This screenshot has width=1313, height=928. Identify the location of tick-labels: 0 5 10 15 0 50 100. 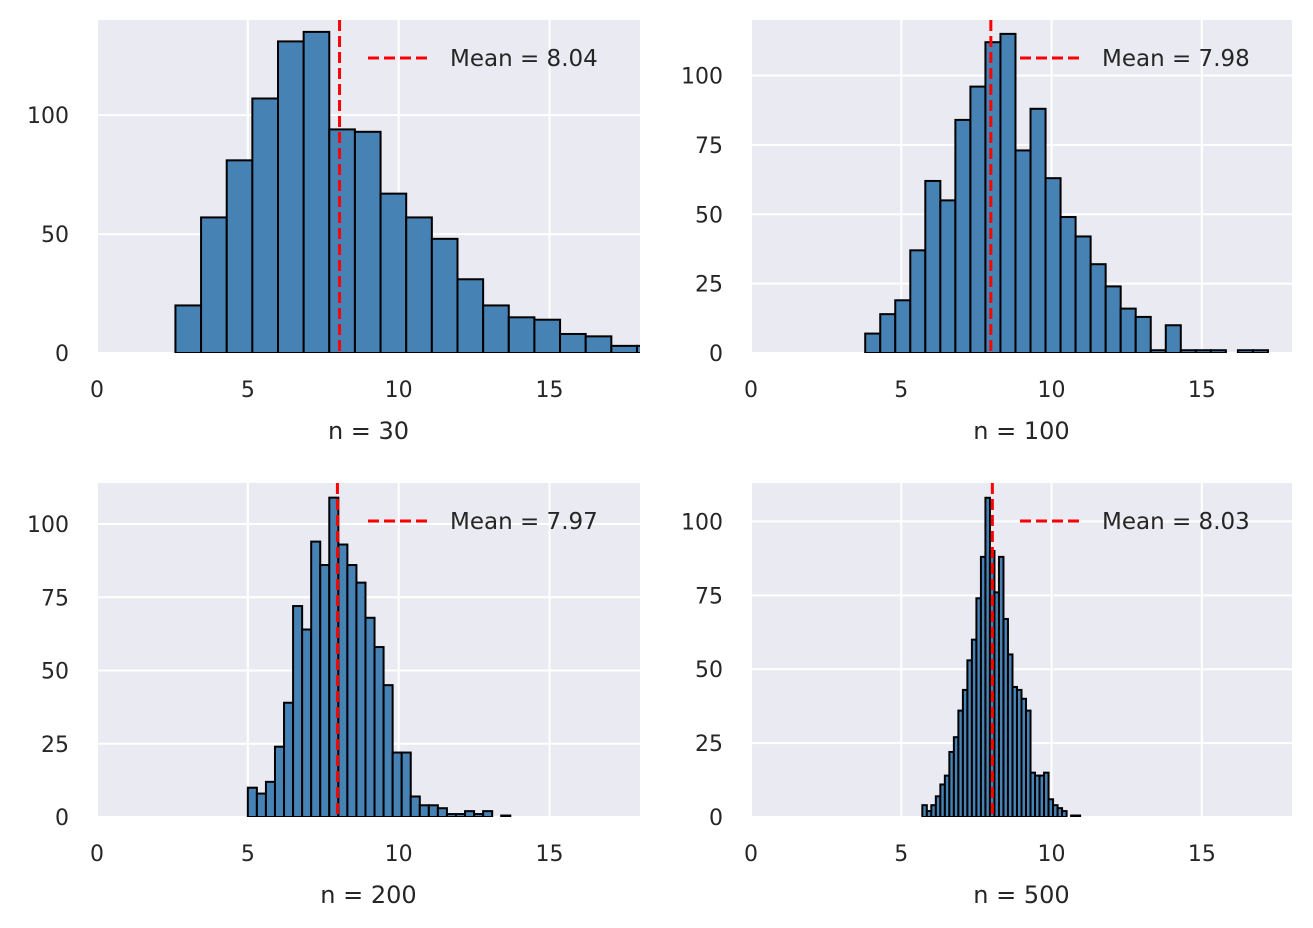
(295, 253).